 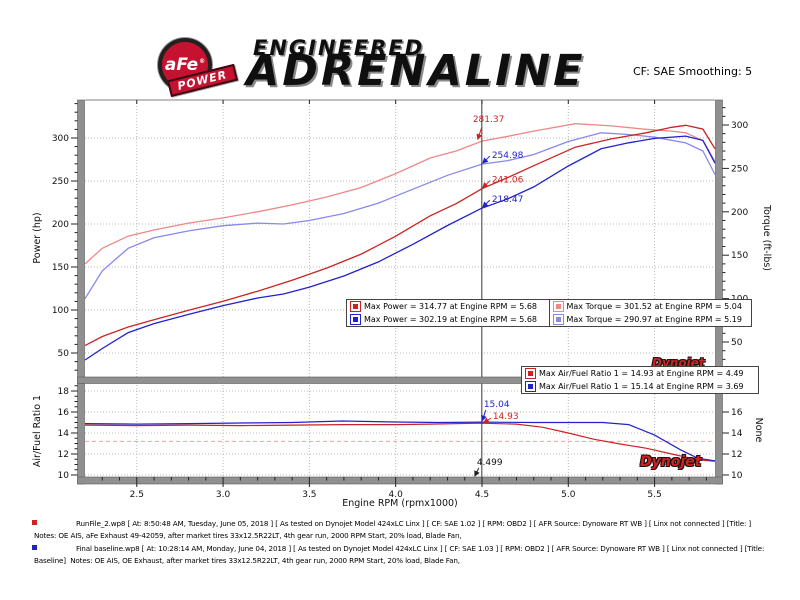 What do you see at coordinates (451, 319) in the screenshot?
I see `legend-power-torque-label: Max Power = 302.19 at Engine RPM = 5.68` at bounding box center [451, 319].